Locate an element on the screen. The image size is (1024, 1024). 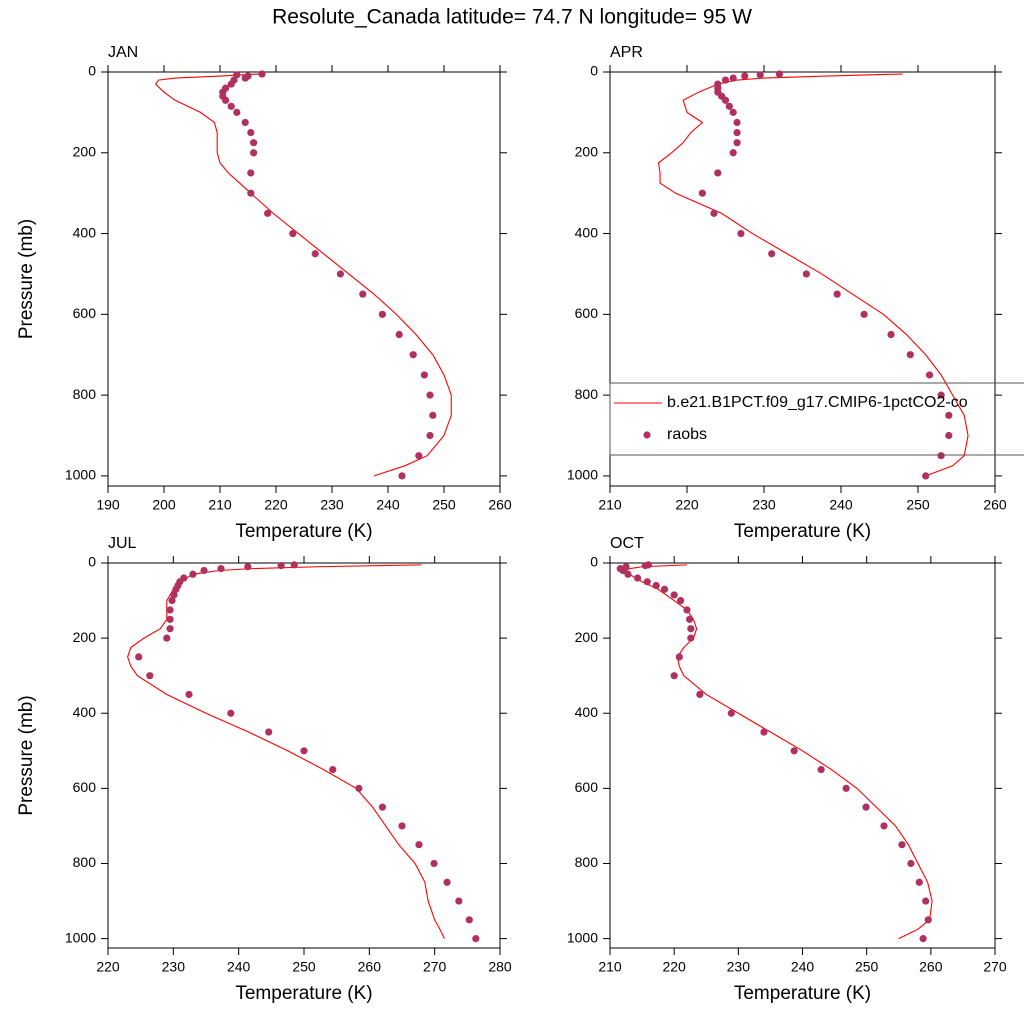
plot-frame is located at coordinates (802, 755).